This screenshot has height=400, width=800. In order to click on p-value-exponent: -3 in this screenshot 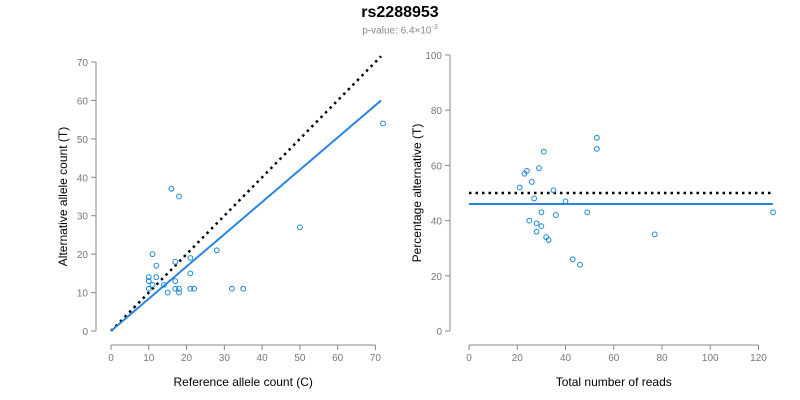, I will do `click(434, 27)`.